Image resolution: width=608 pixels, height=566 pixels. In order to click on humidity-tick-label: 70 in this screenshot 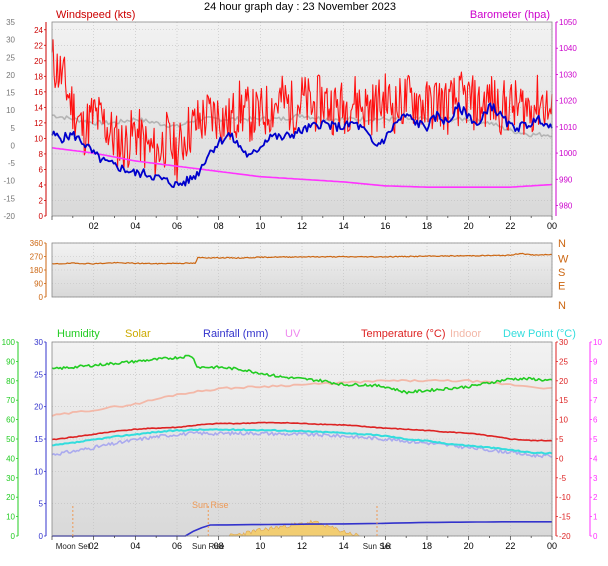, I will do `click(10, 400)`.